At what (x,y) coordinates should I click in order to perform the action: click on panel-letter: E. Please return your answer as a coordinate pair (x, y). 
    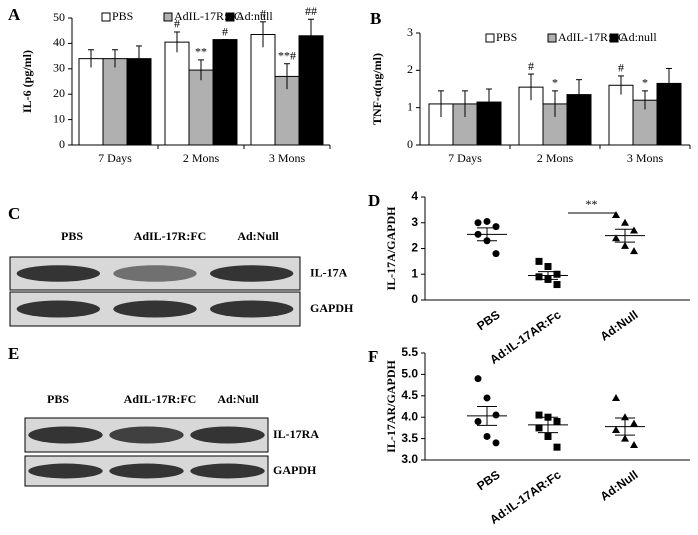
    Looking at the image, I should click on (13, 353).